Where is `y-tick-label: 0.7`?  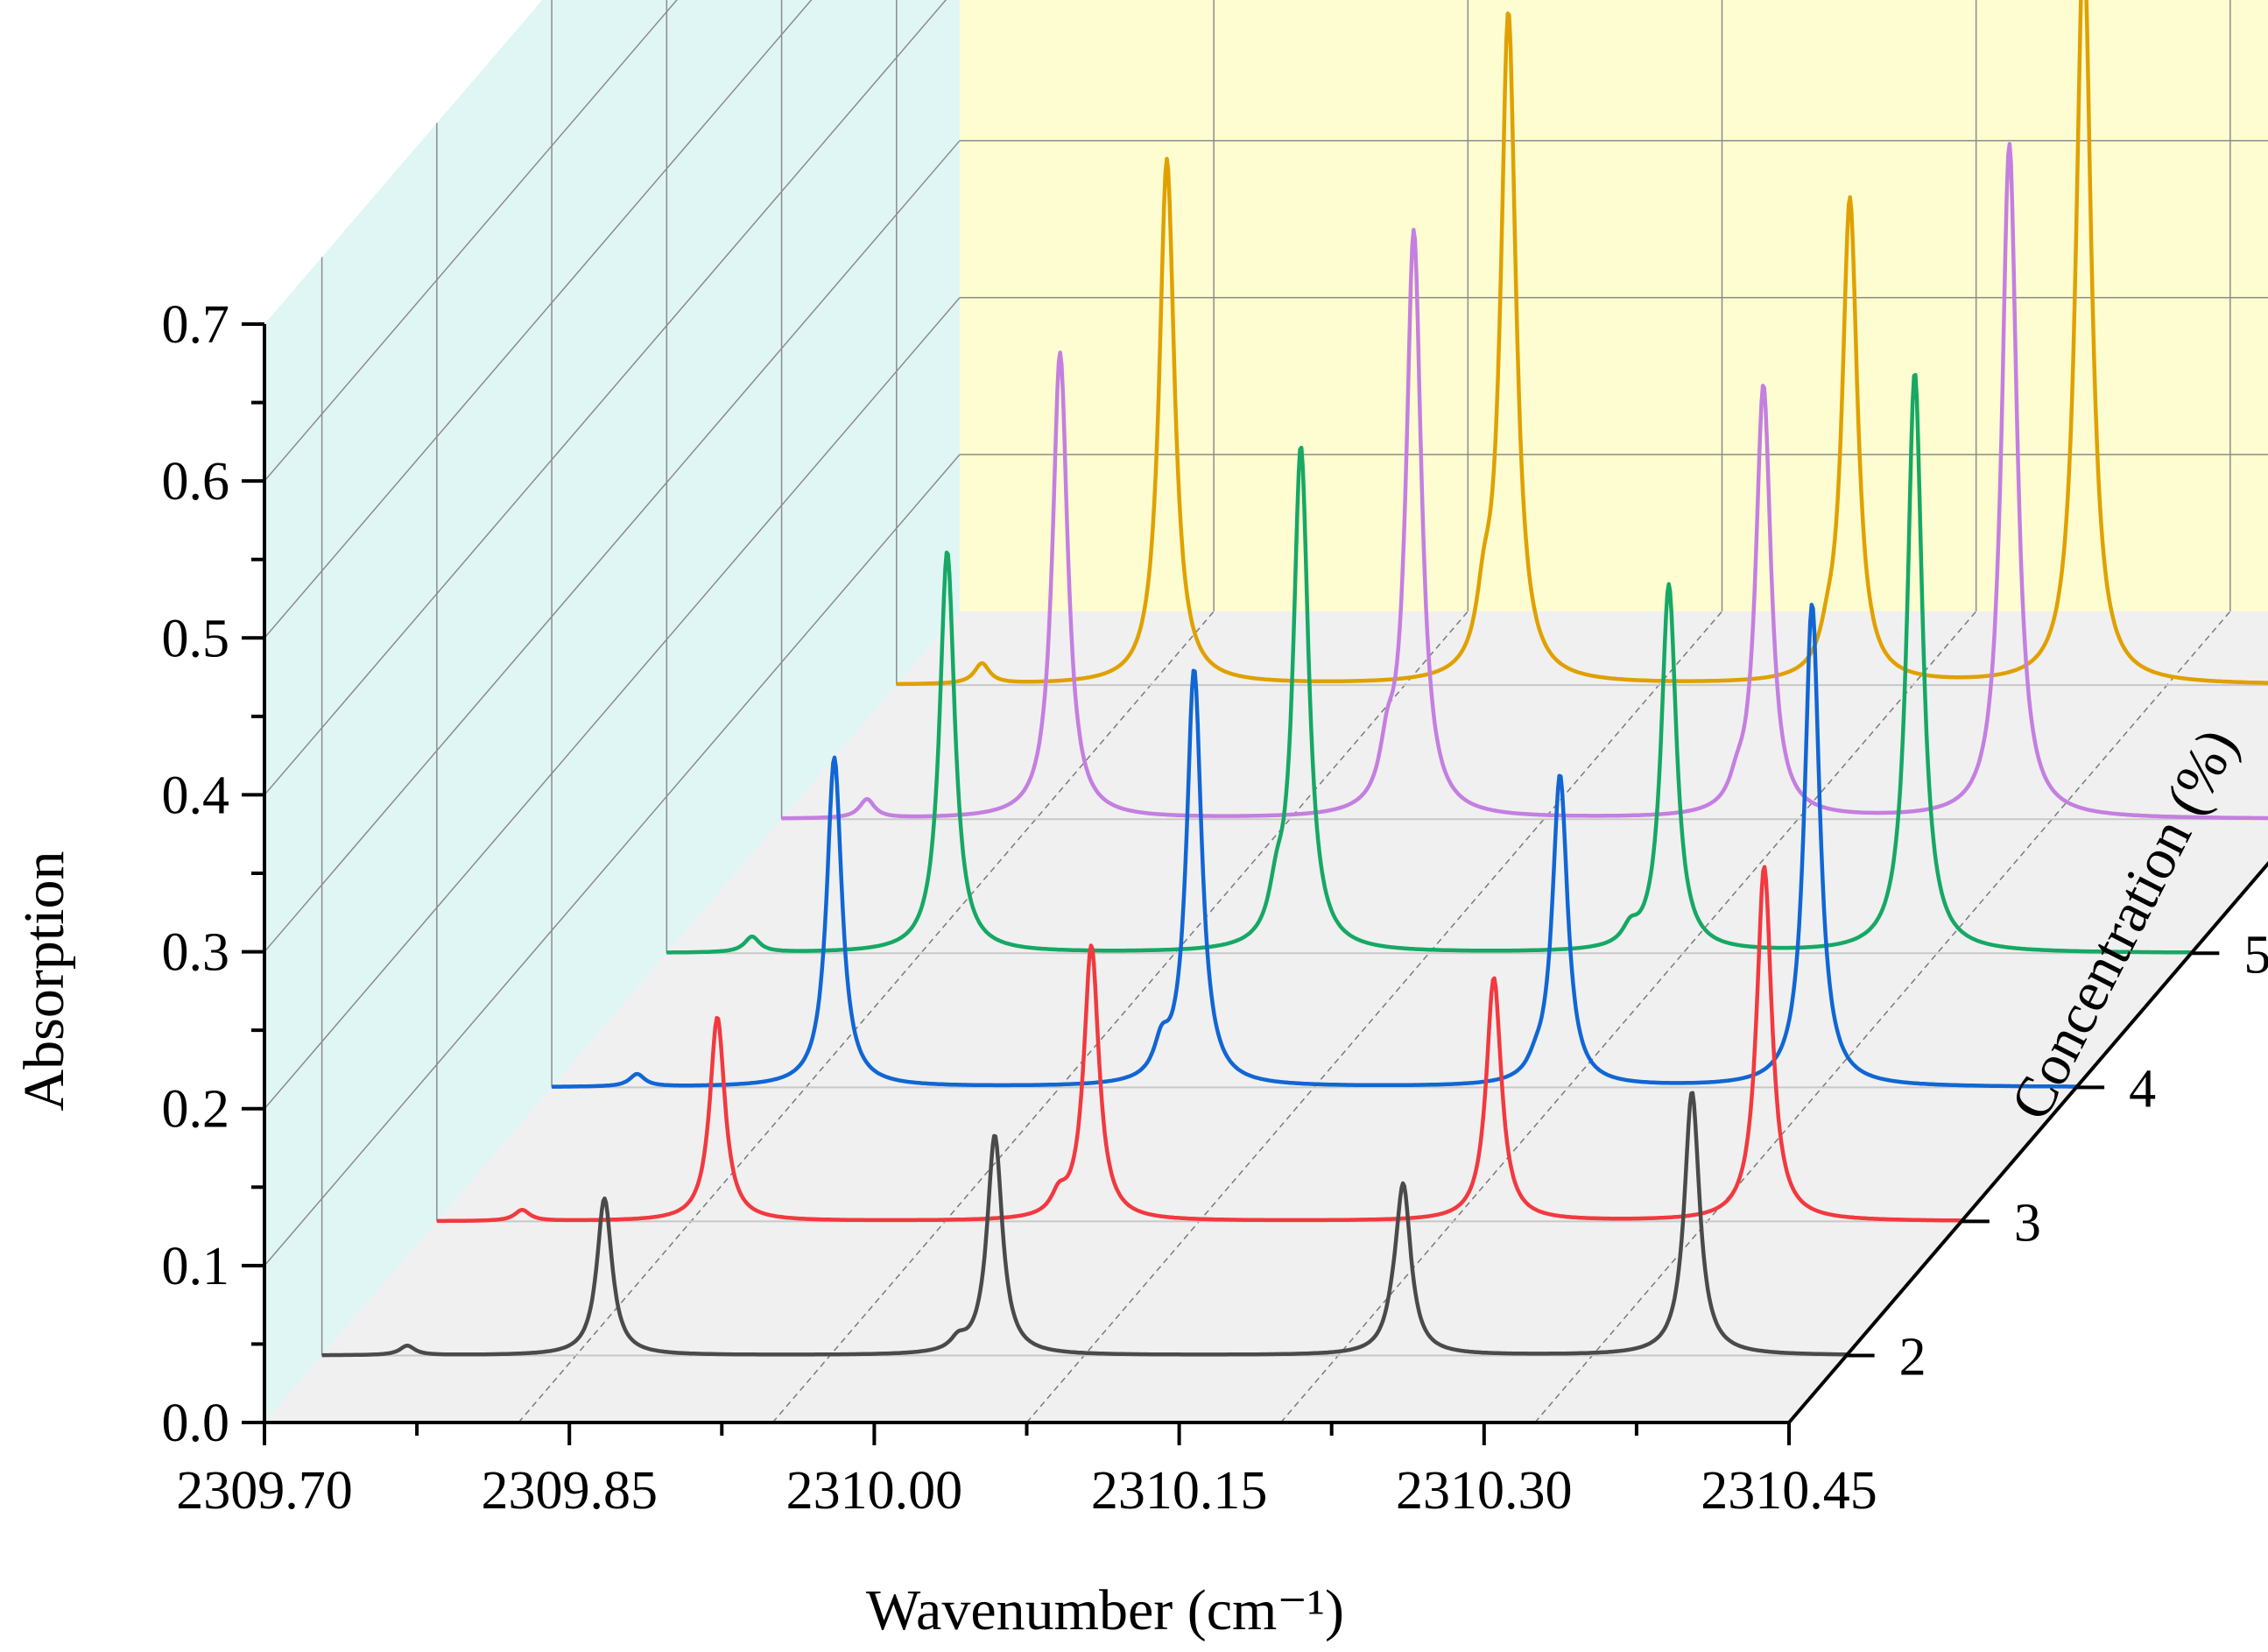 y-tick-label: 0.7 is located at coordinates (196, 325).